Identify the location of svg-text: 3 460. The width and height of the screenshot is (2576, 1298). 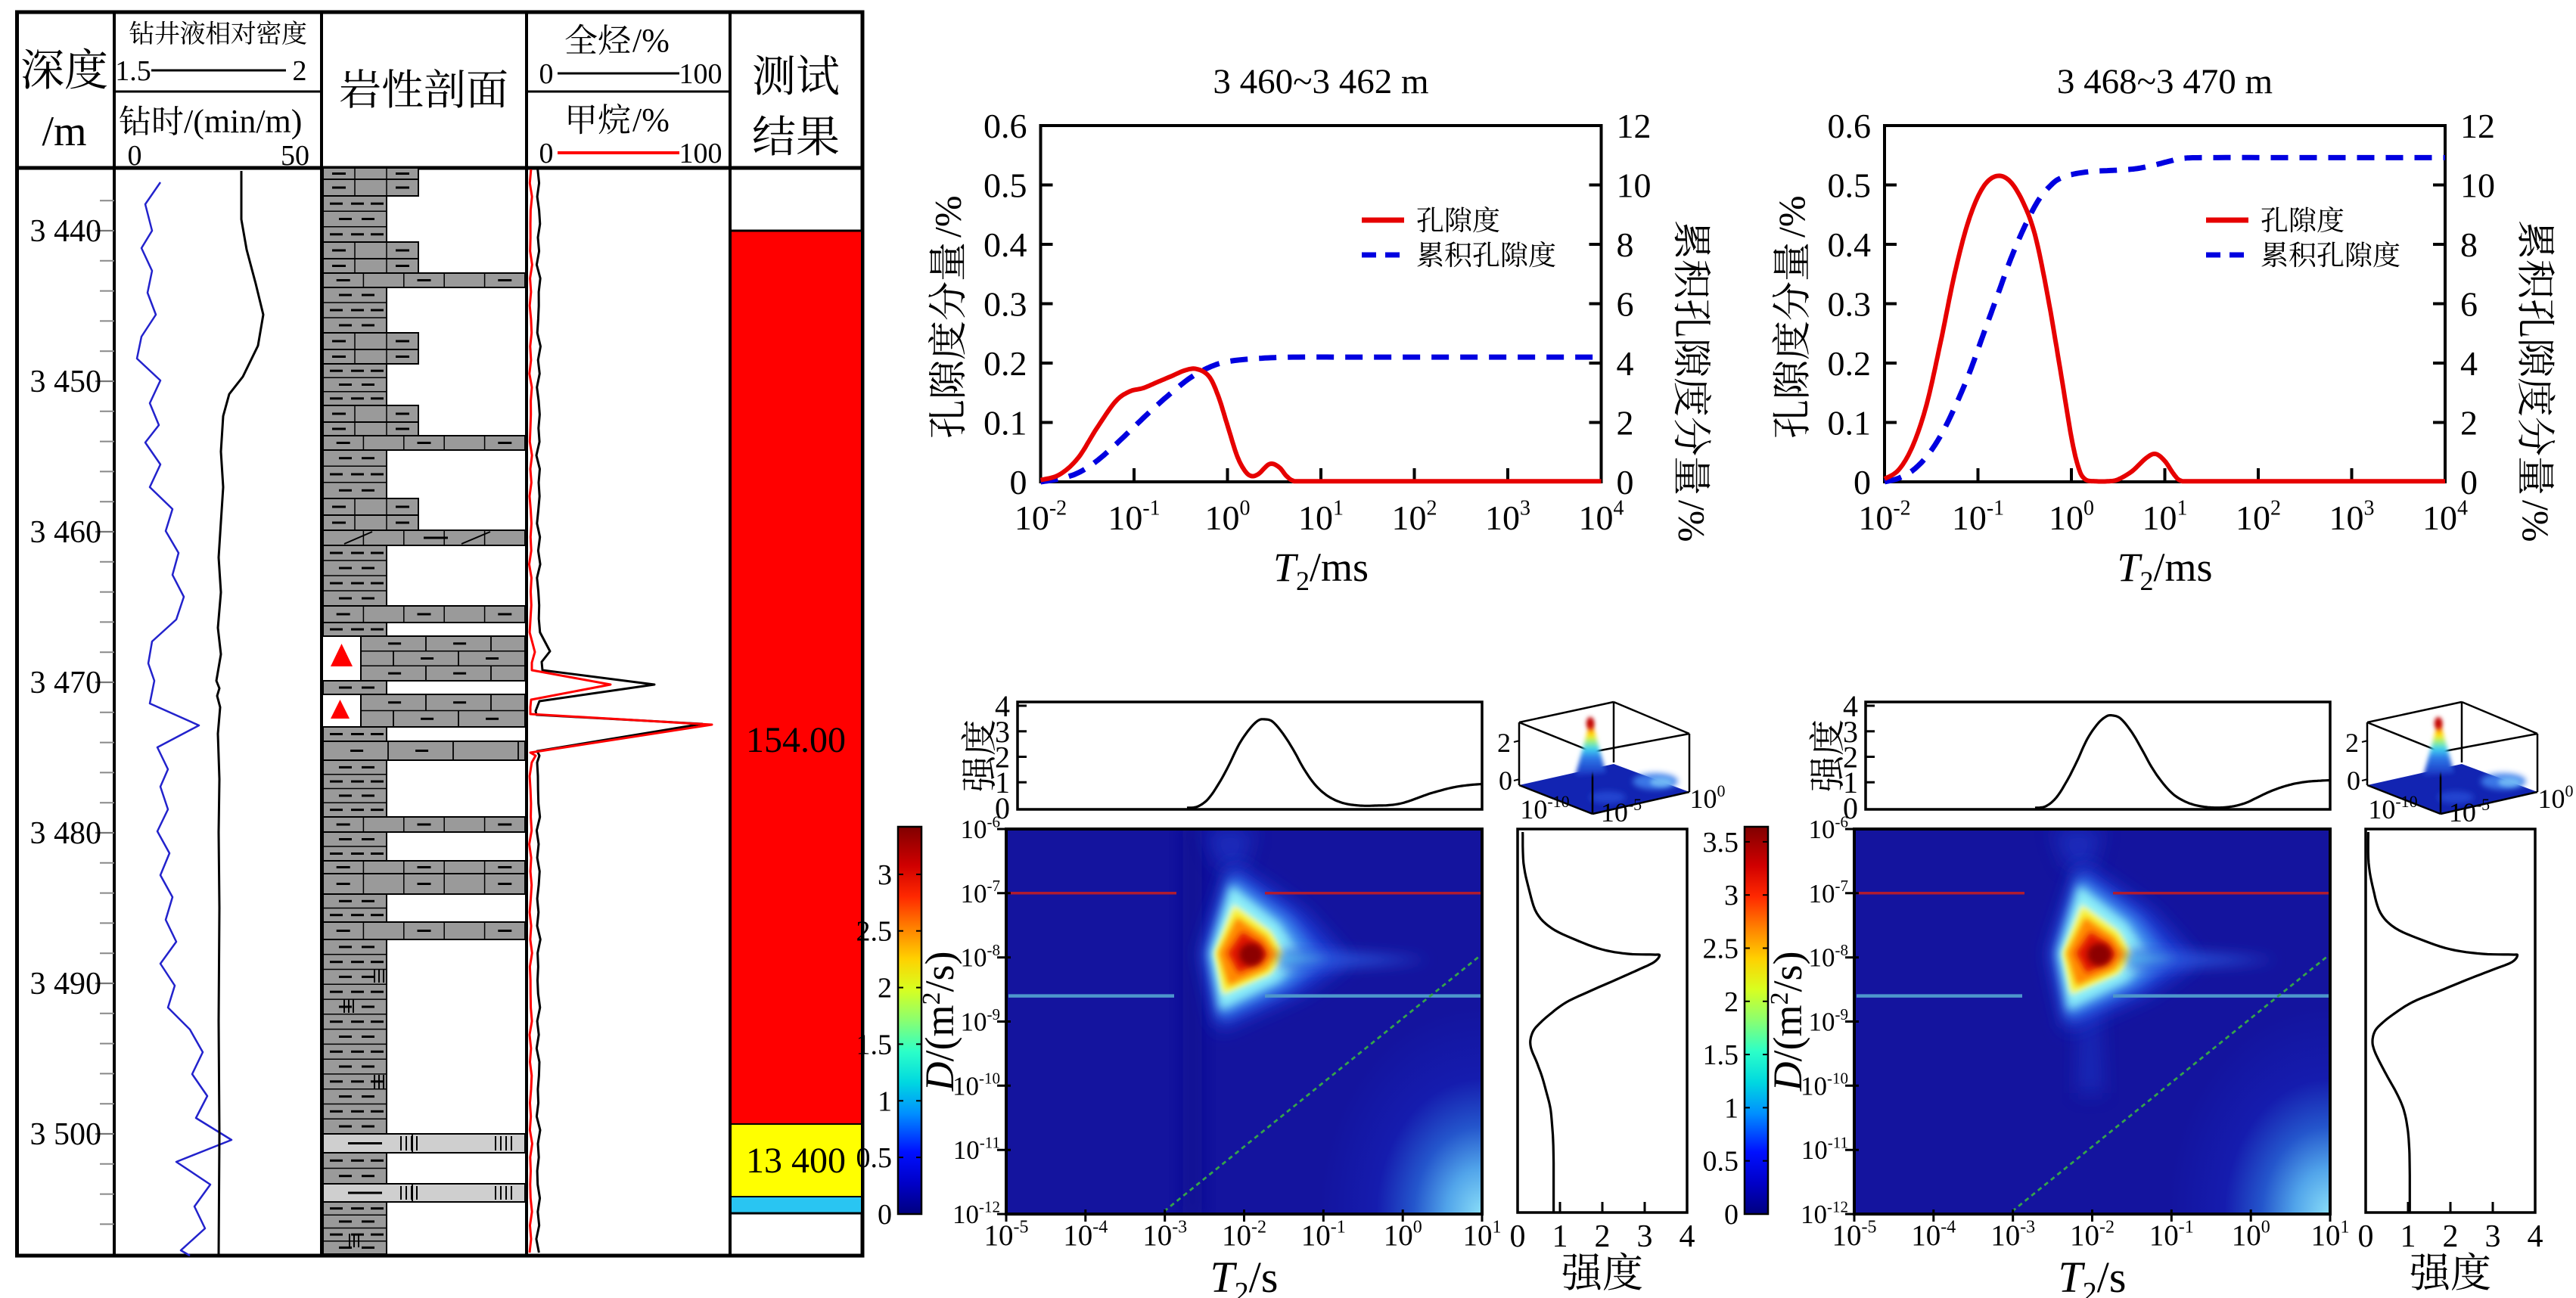
(66, 532).